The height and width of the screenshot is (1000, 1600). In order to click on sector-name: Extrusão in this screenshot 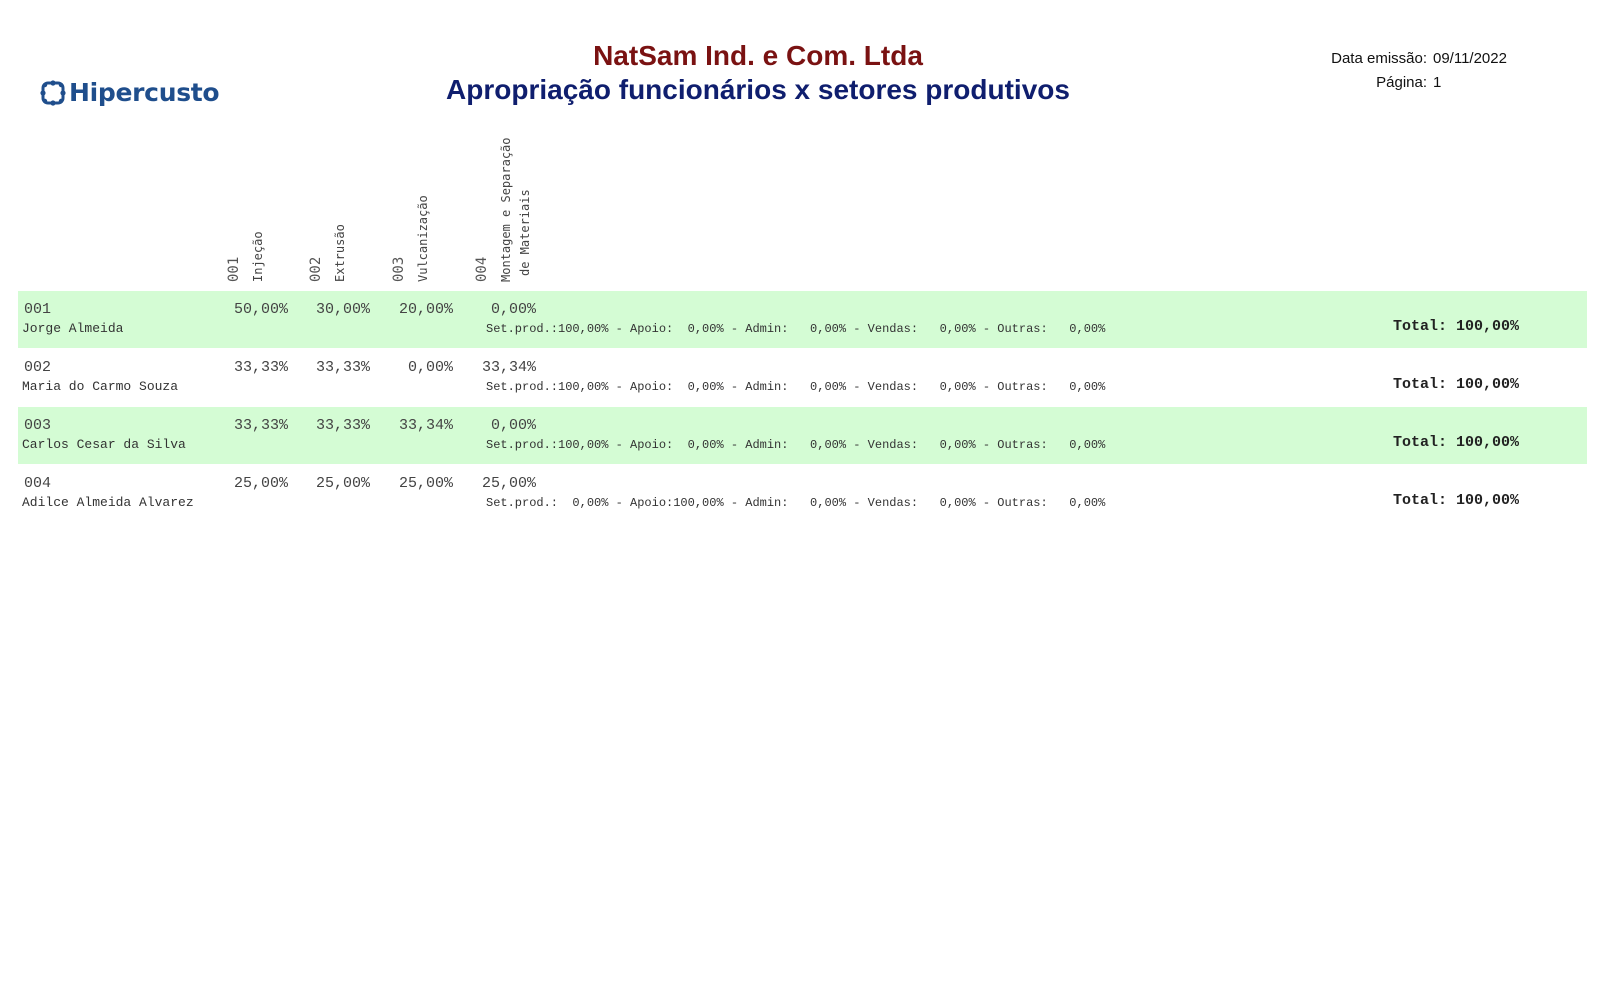, I will do `click(340, 253)`.